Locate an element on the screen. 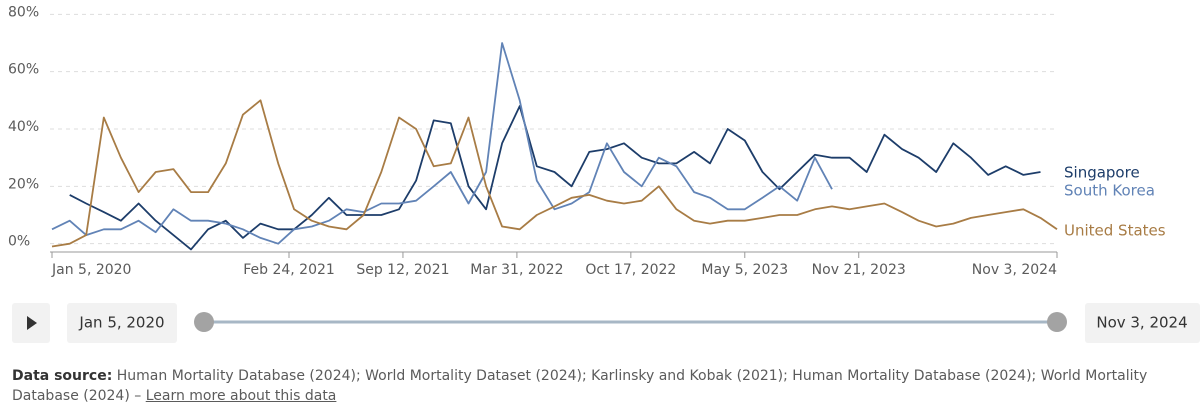  slider-handle-end is located at coordinates (1057, 322).